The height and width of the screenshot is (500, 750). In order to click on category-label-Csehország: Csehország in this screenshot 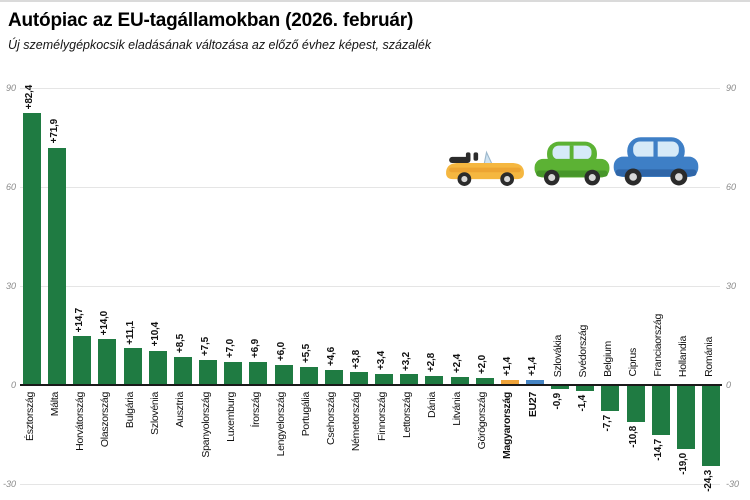, I will do `click(331, 419)`.